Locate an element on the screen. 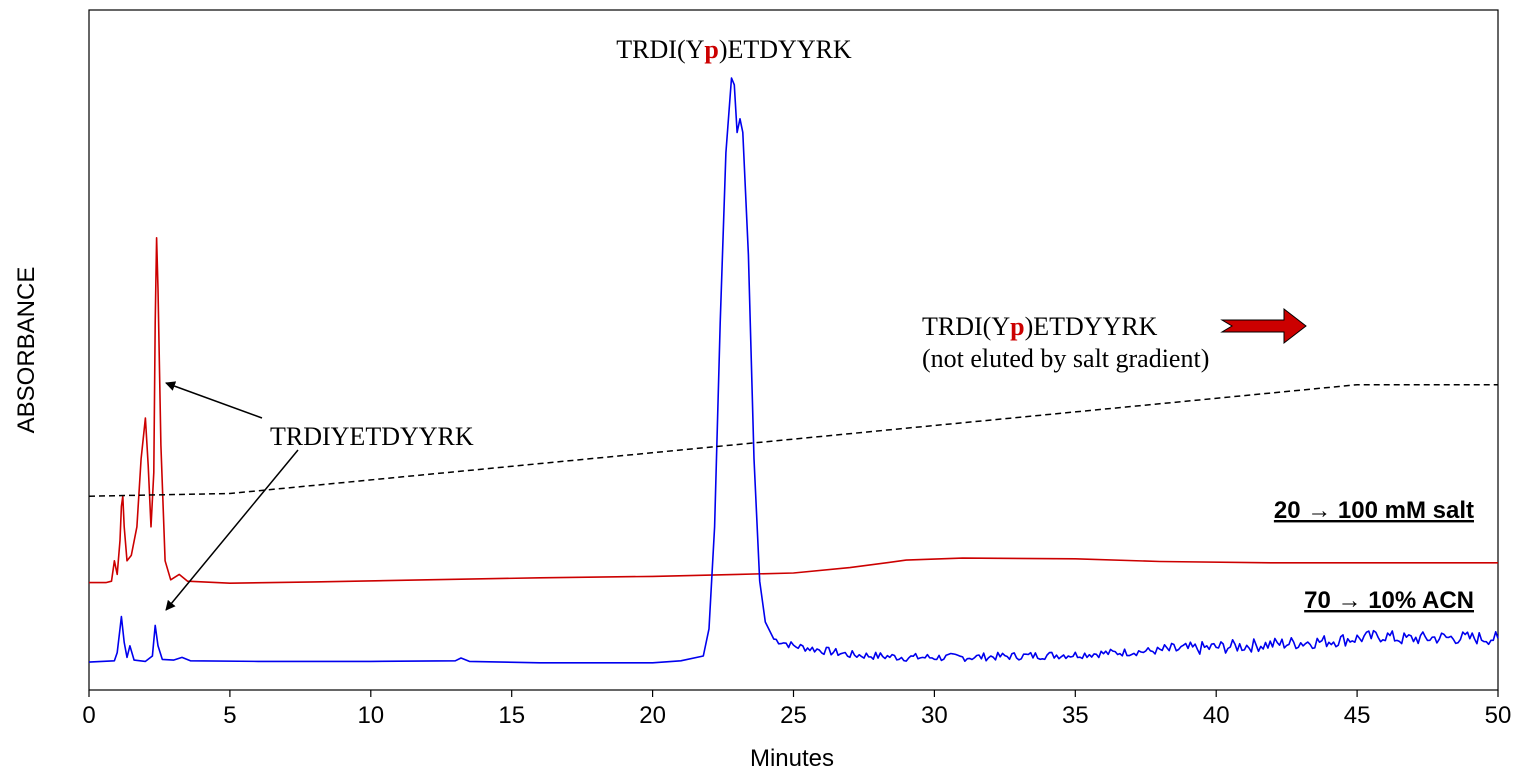  x-tick-label: 15 is located at coordinates (511, 715).